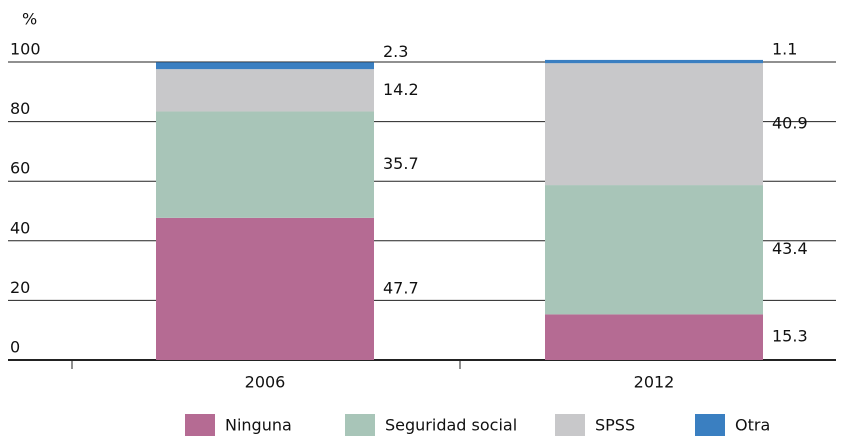 This screenshot has width=842, height=437. Describe the element at coordinates (20, 227) in the screenshot. I see `y-tick-label: 40` at that location.